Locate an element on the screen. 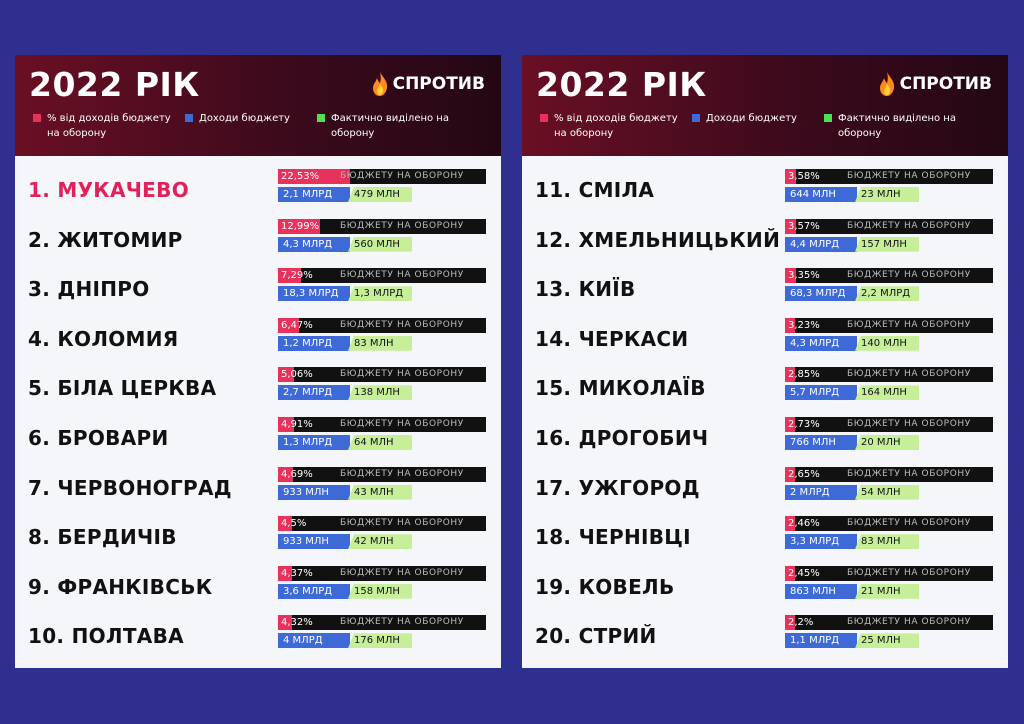 This screenshot has height=724, width=1024. defense-share-bar: 3,57% БЮДЖЕТУ НА ОБОРОНУ is located at coordinates (889, 226).